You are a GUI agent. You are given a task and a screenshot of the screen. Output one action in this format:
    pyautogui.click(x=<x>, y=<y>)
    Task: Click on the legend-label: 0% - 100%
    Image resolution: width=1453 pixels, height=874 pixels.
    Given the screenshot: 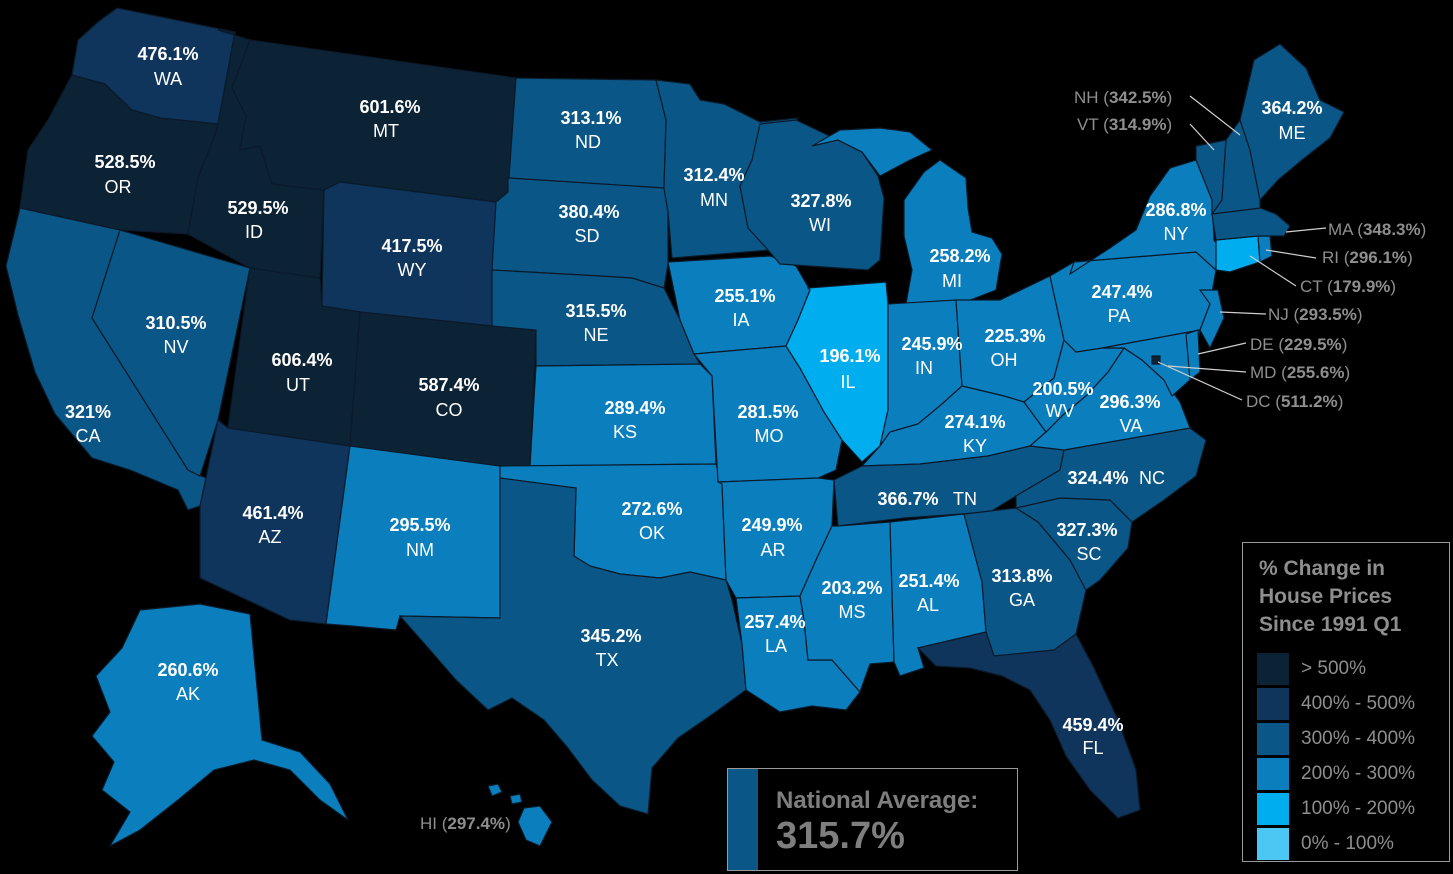 What is the action you would take?
    pyautogui.click(x=1347, y=843)
    